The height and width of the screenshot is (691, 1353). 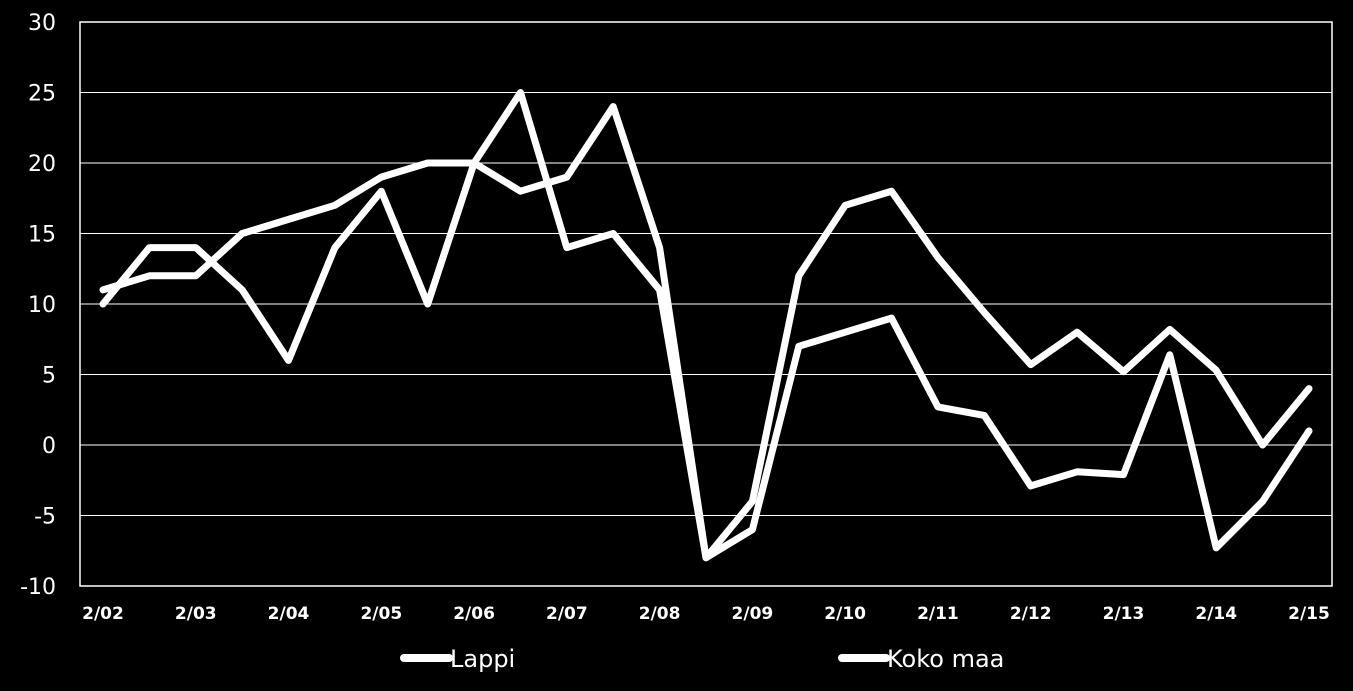 I want to click on x-tick-label: 2/09, so click(x=753, y=614).